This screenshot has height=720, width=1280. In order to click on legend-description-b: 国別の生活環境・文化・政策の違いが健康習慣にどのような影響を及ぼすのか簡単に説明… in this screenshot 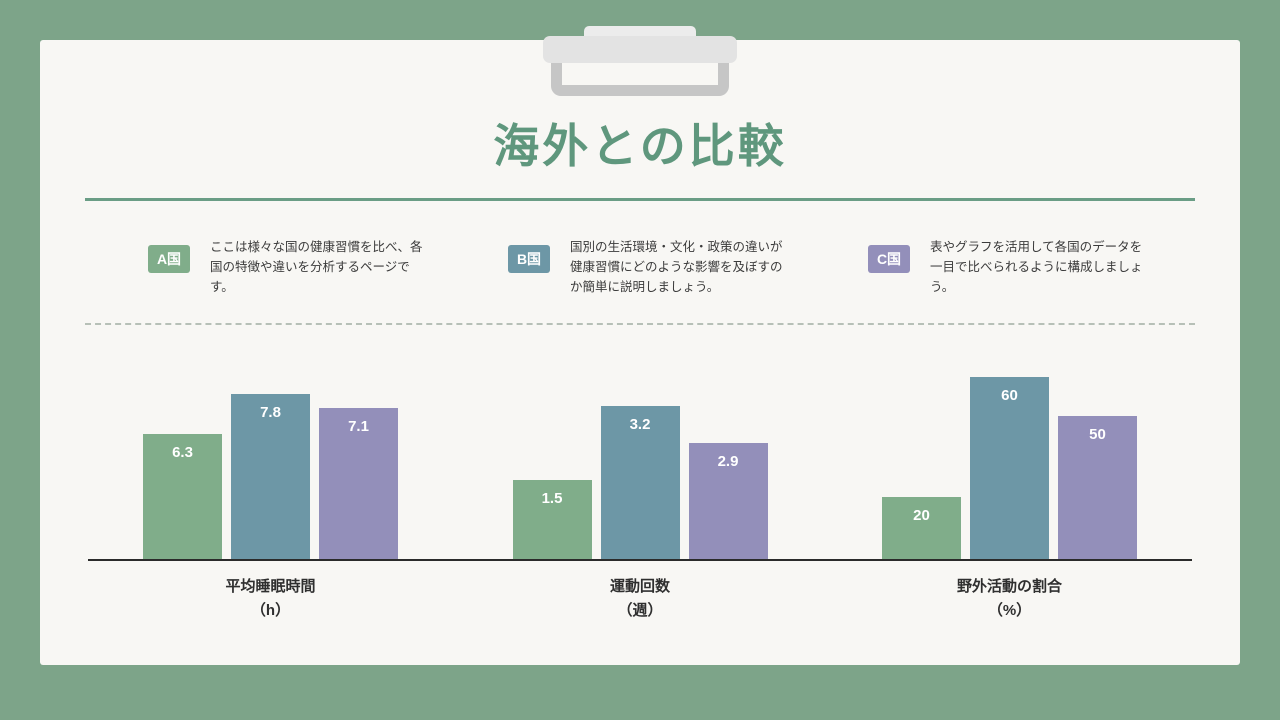, I will do `click(676, 267)`.